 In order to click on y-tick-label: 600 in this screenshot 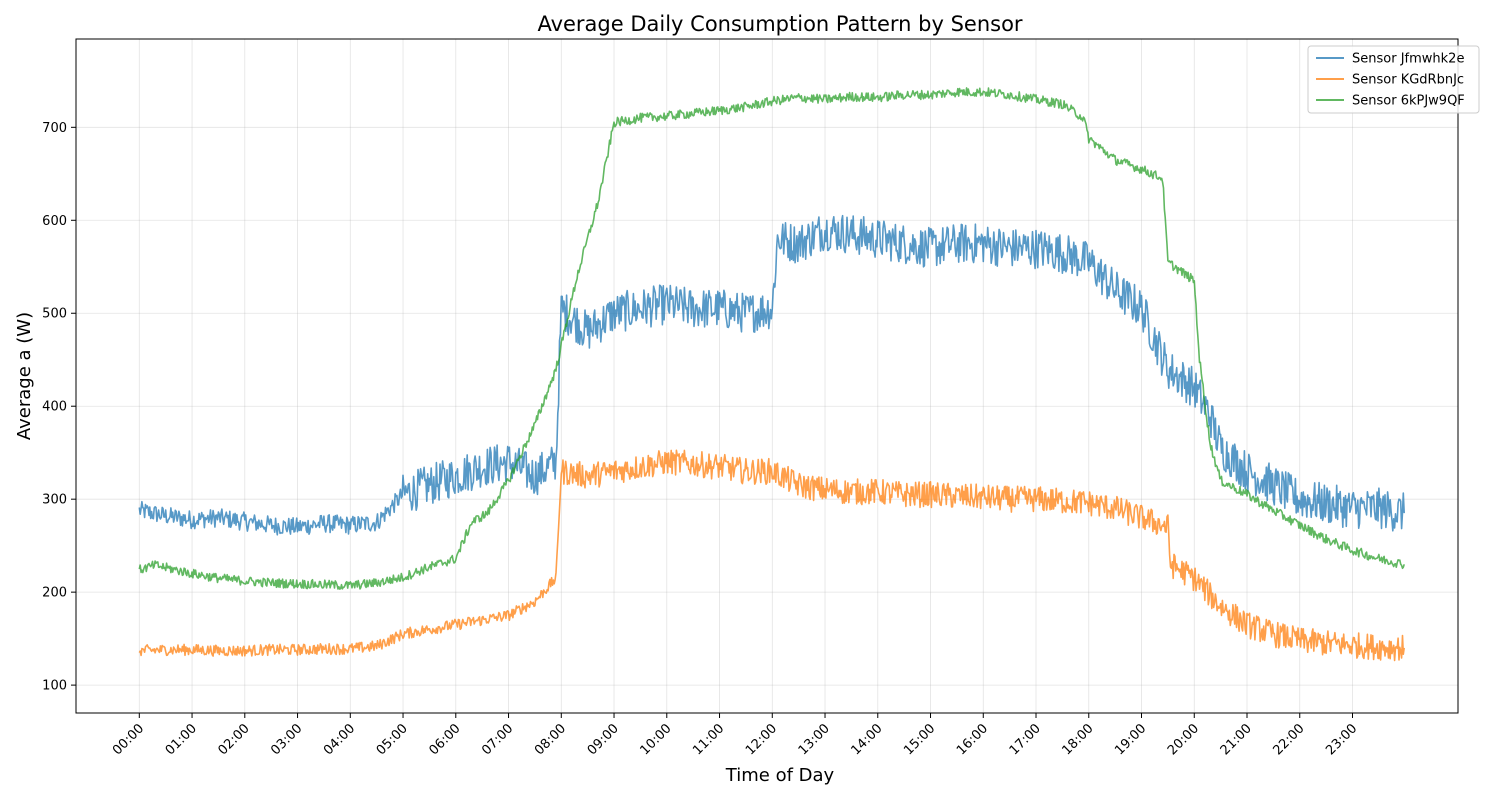, I will do `click(54, 221)`.